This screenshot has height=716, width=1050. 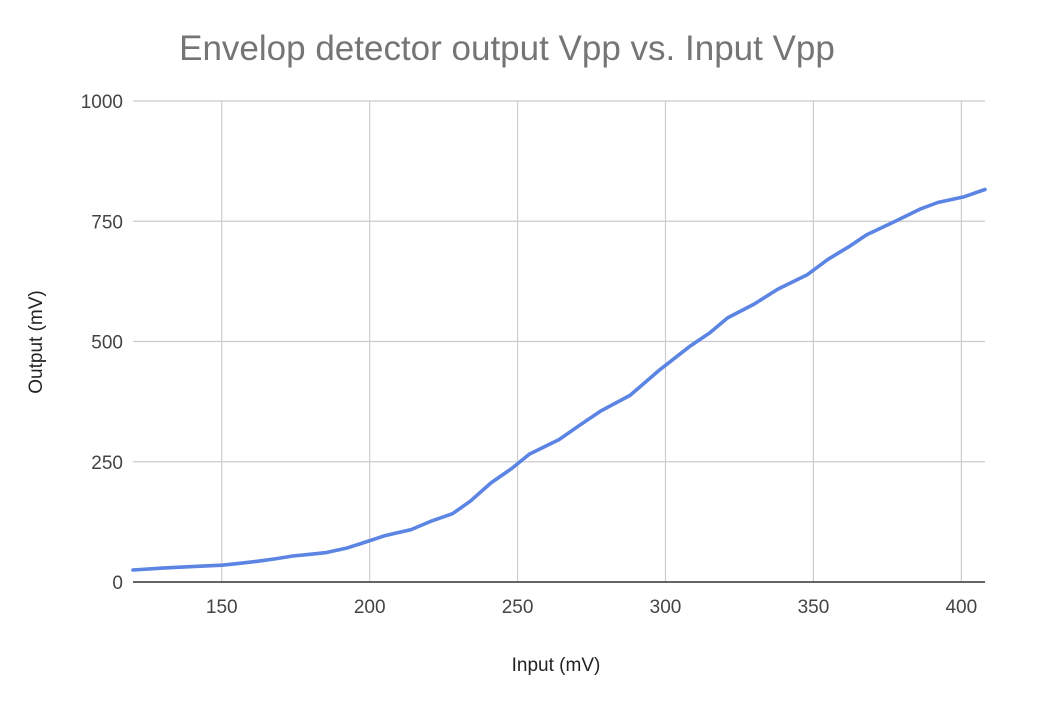 I want to click on y-tick-label: 250, so click(x=107, y=463).